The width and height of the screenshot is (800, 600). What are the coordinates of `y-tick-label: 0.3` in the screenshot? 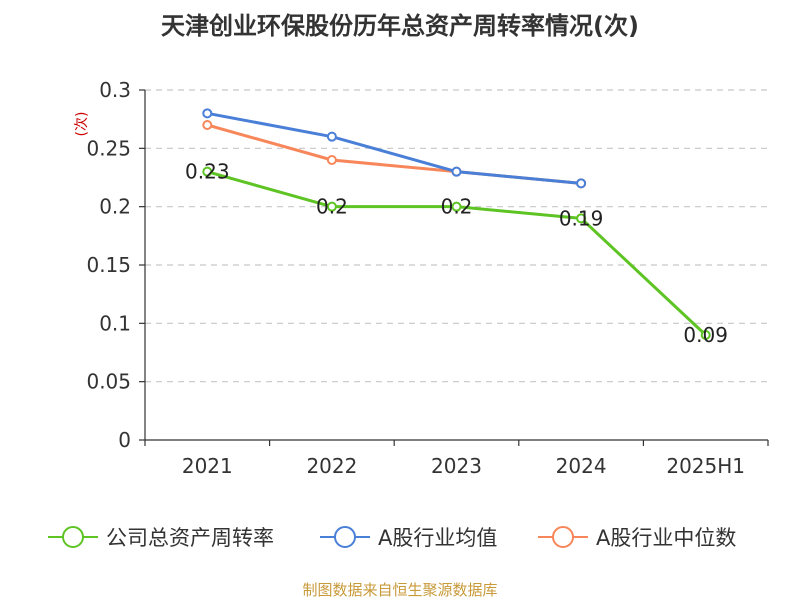 It's located at (115, 90).